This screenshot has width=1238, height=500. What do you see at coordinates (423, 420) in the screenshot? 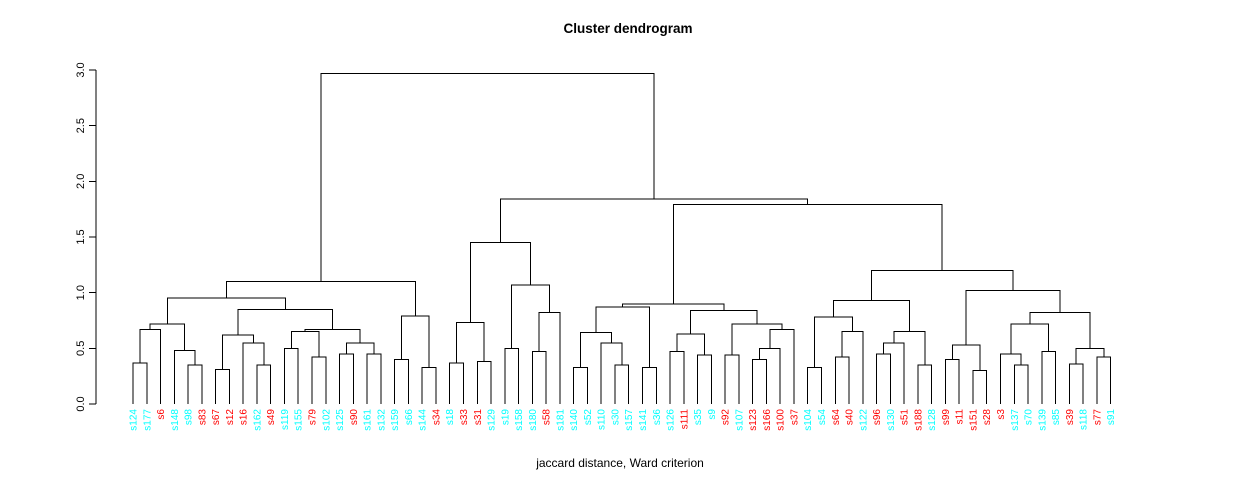
I see `leaf-label-s144: s144` at bounding box center [423, 420].